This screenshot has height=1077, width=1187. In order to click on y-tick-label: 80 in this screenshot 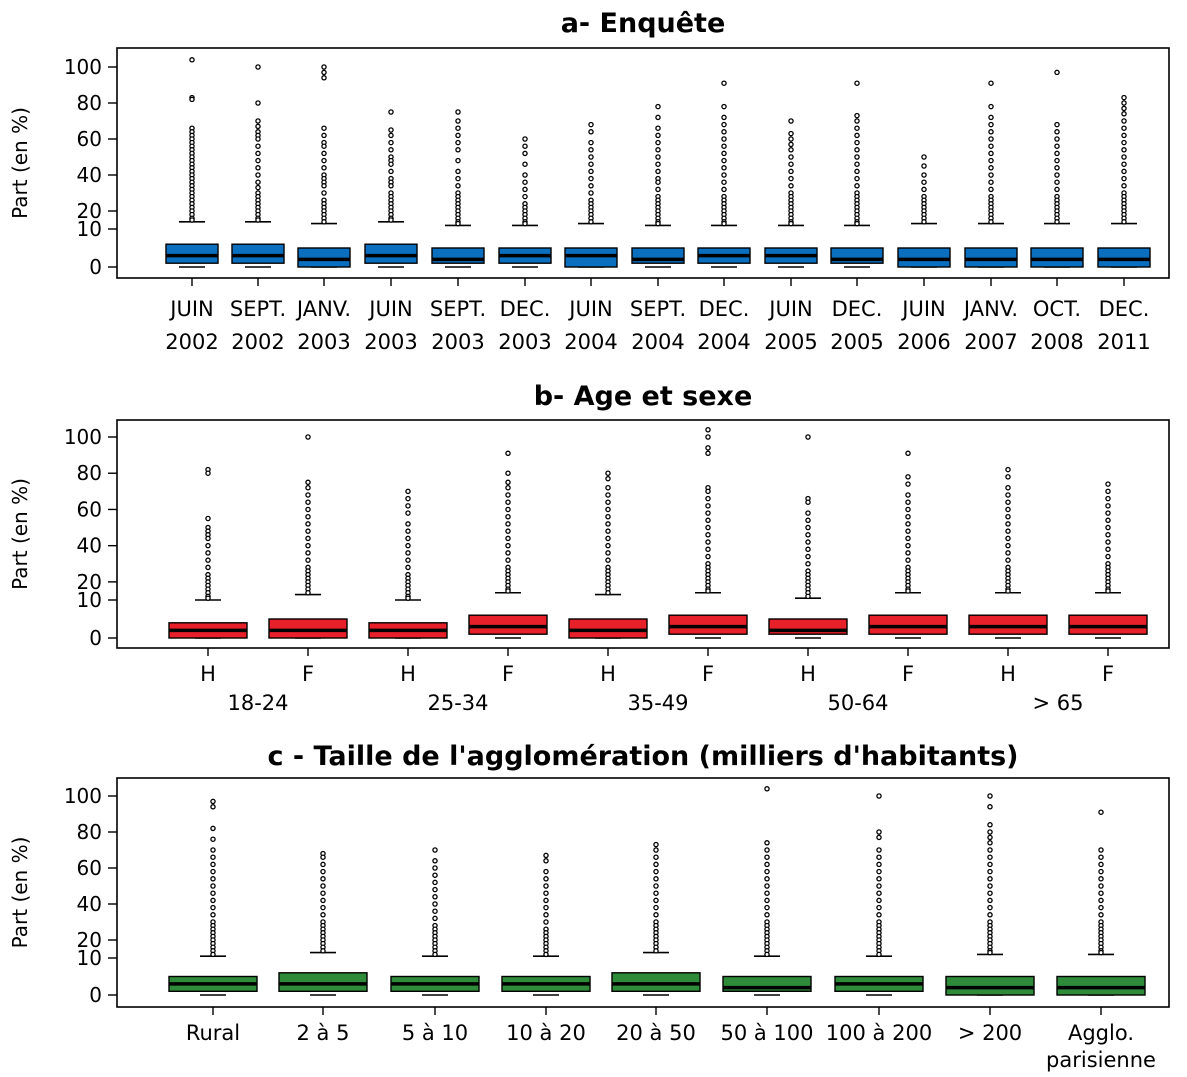, I will do `click(89, 832)`.